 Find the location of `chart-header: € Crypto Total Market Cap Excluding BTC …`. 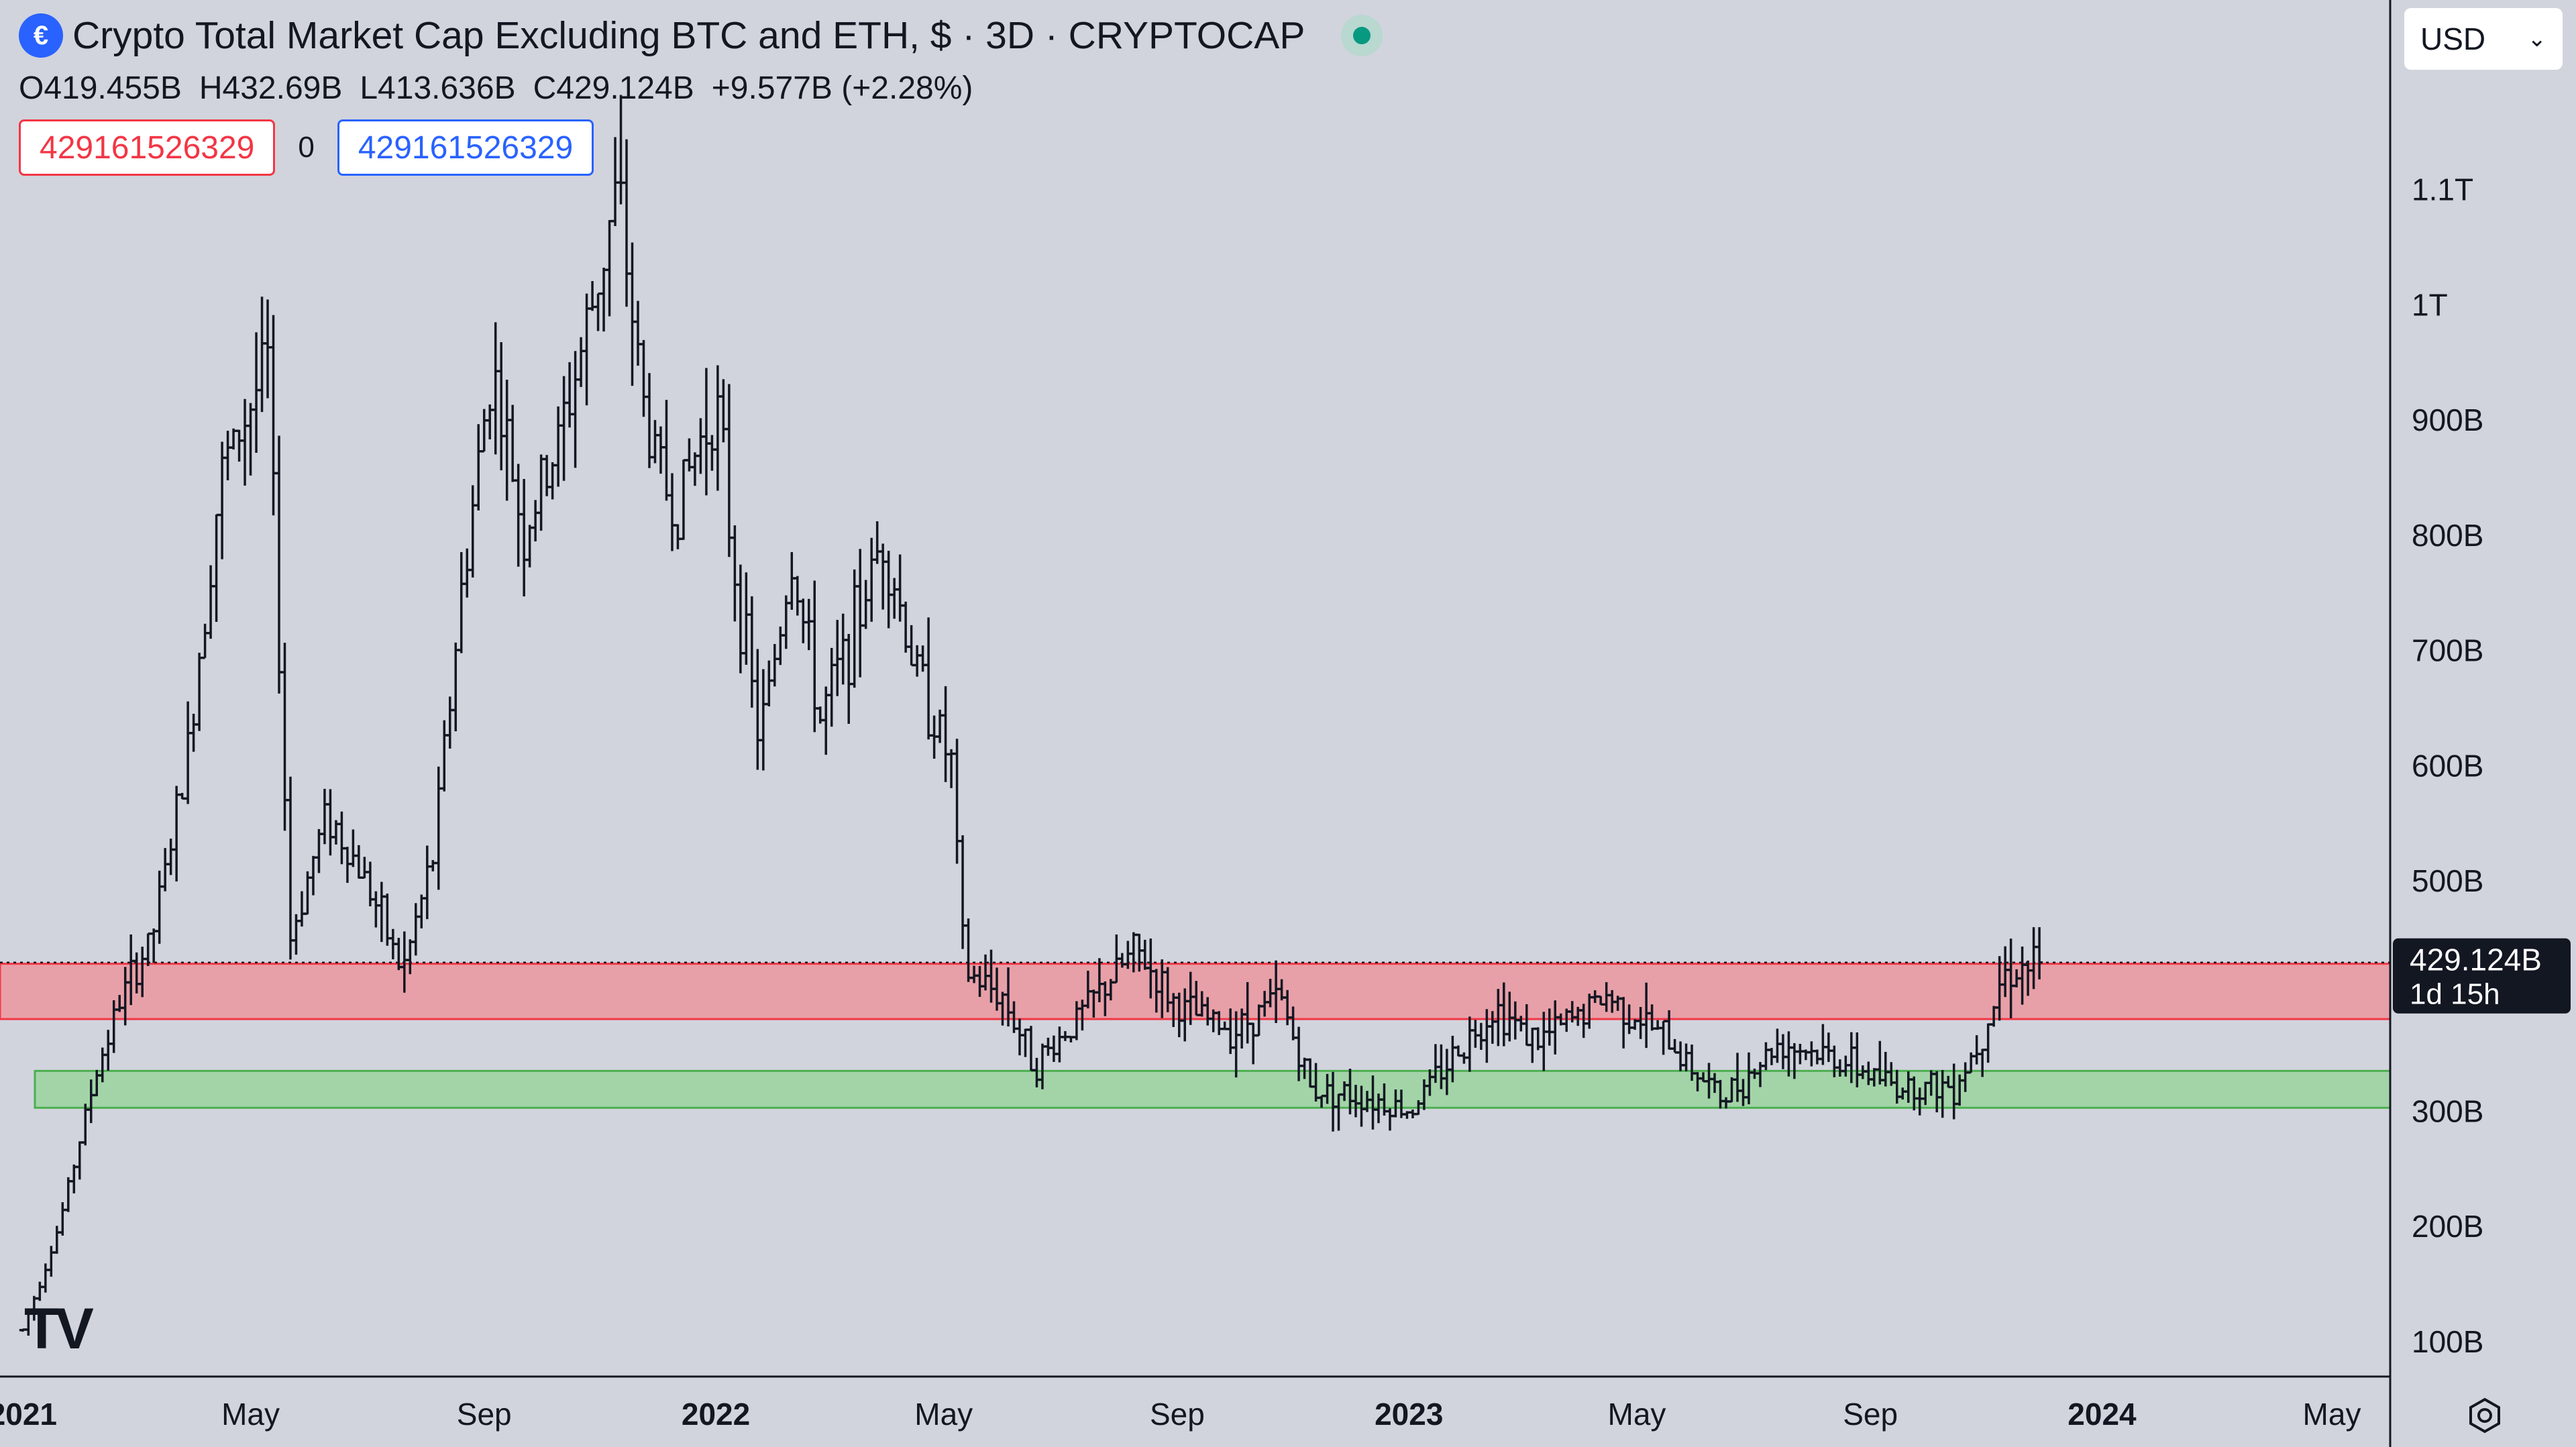

chart-header: € Crypto Total Market Cap Excluding BTC … is located at coordinates (701, 35).